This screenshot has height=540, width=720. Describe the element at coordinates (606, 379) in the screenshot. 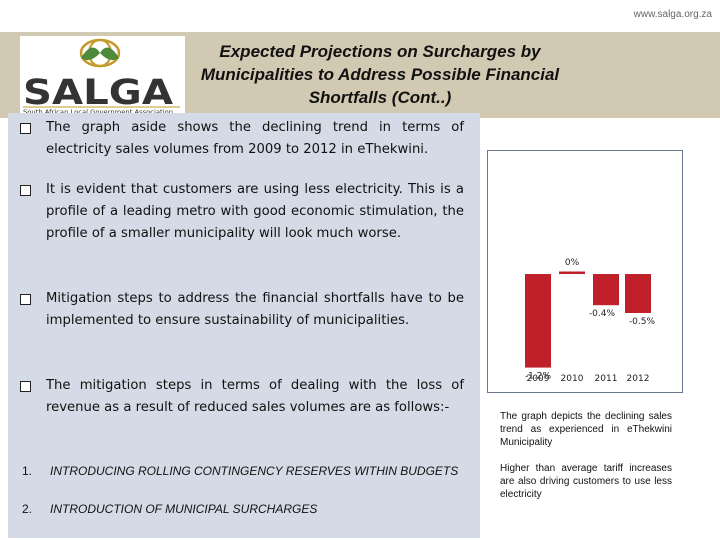

I see `tick-label-2011: 2011` at that location.